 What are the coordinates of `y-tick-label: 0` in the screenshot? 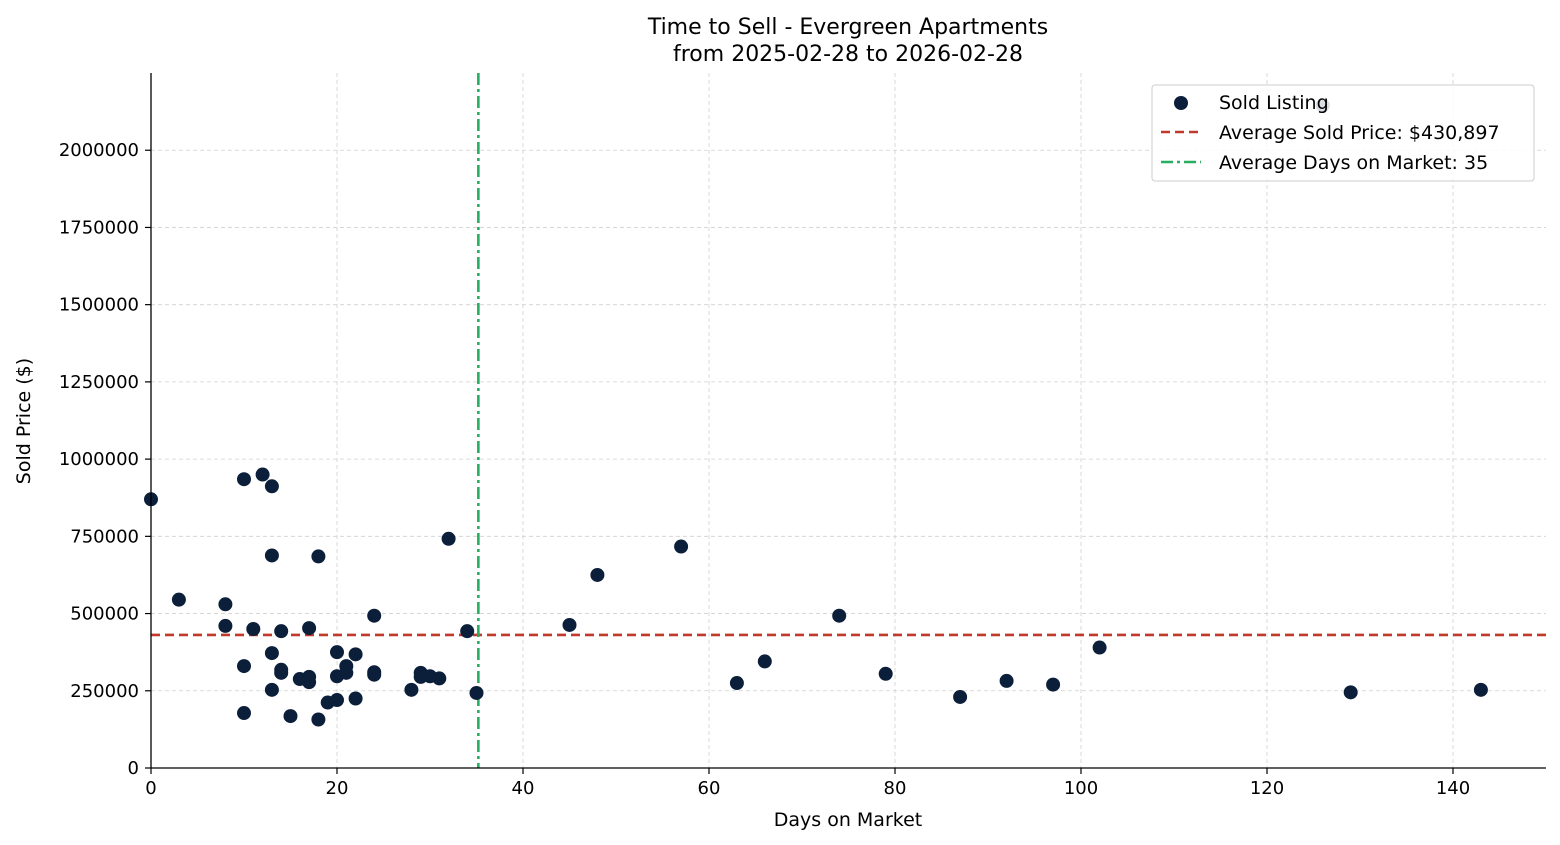 It's located at (133, 768).